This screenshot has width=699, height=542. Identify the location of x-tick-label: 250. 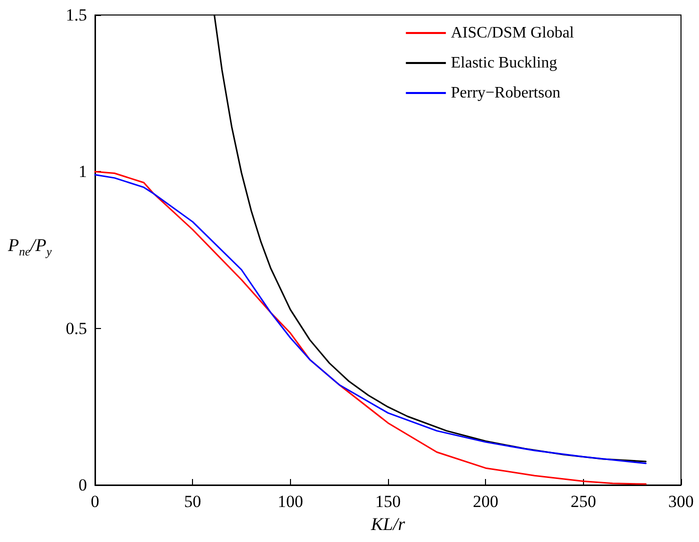
(583, 501).